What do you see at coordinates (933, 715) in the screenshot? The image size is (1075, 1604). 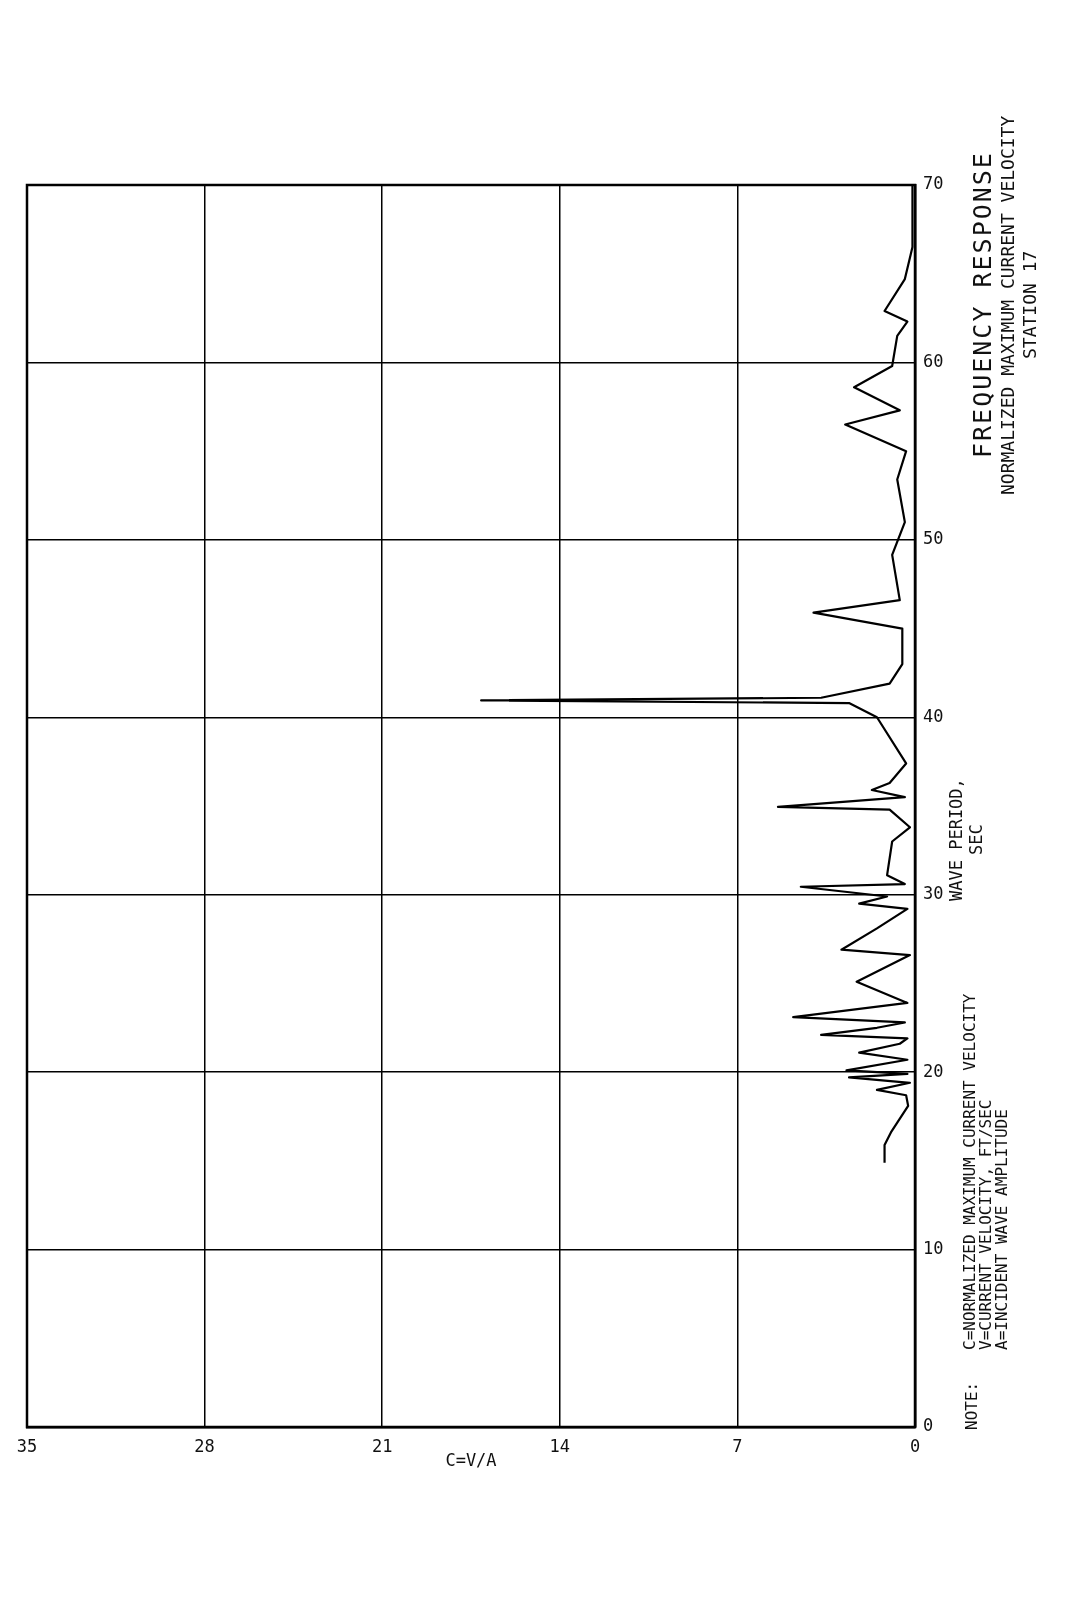 I see `y-tick-label: 40` at bounding box center [933, 715].